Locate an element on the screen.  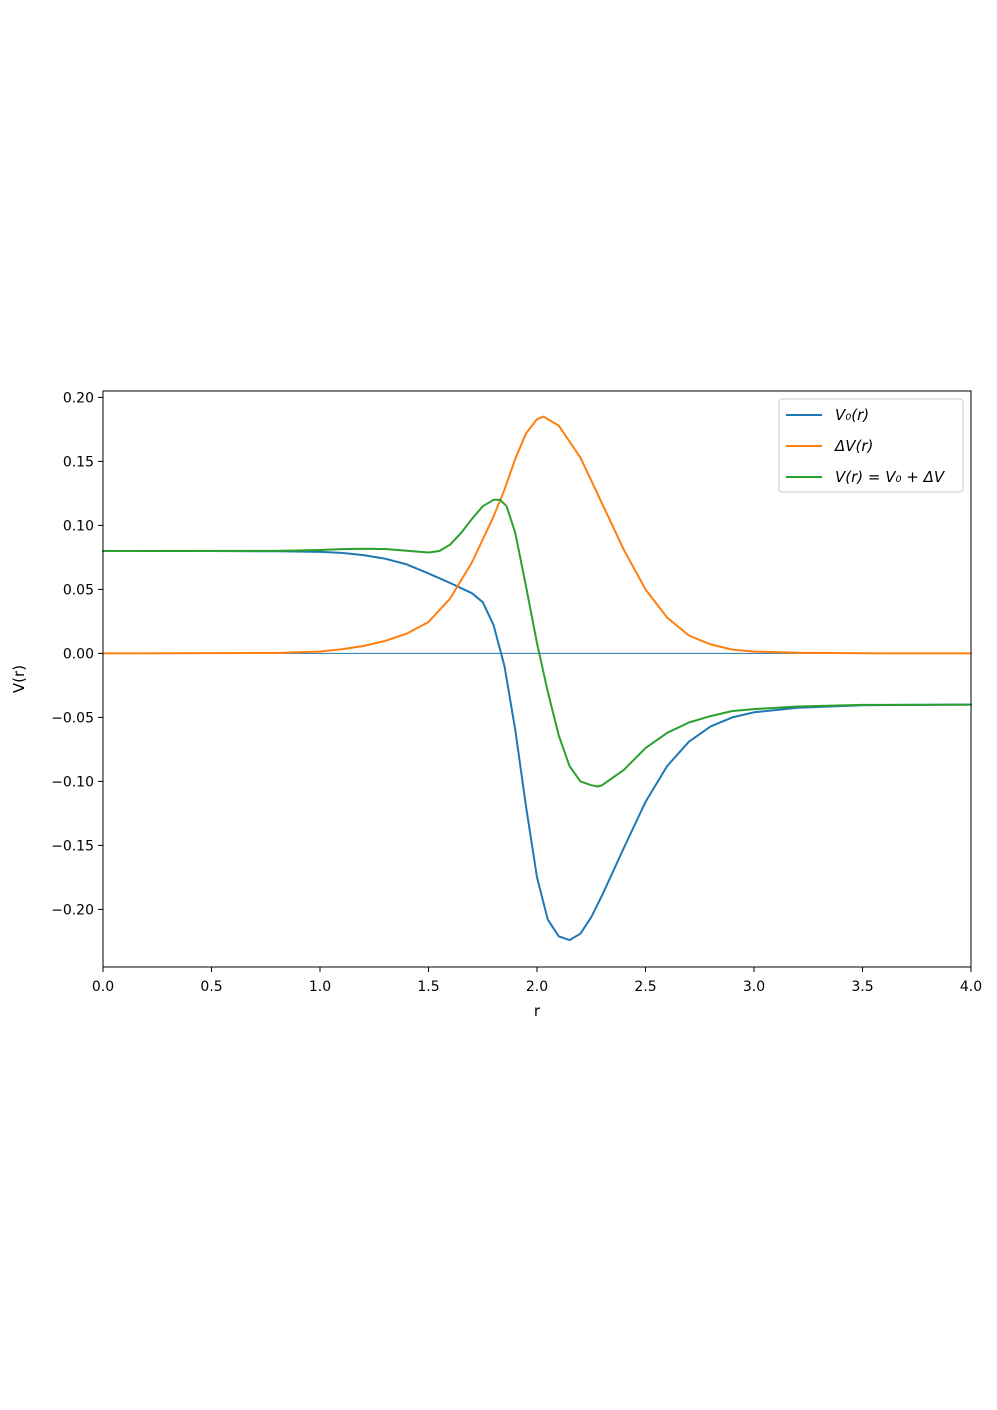
x-tick-label: 1.5 is located at coordinates (428, 987).